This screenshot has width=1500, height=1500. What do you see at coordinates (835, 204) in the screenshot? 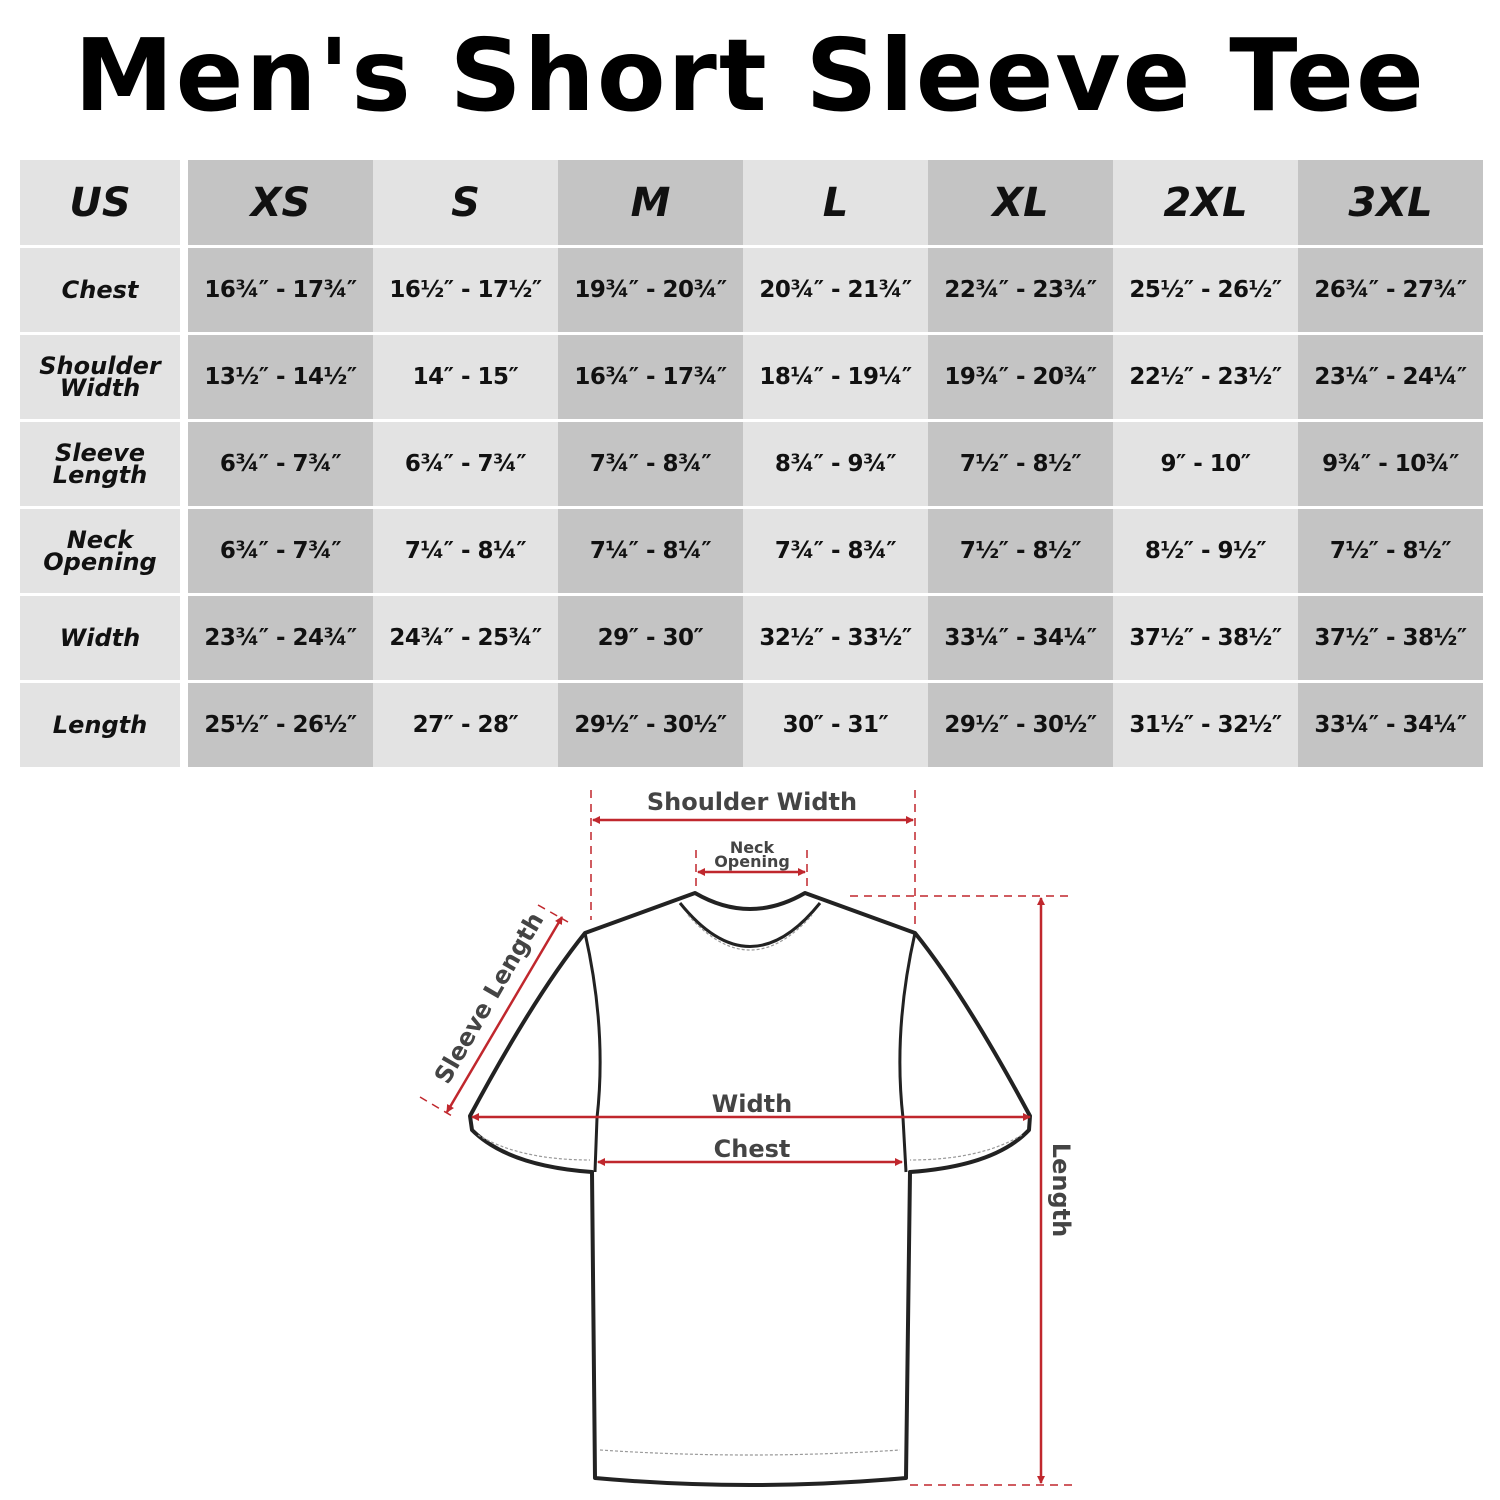
I see `header-size: L` at bounding box center [835, 204].